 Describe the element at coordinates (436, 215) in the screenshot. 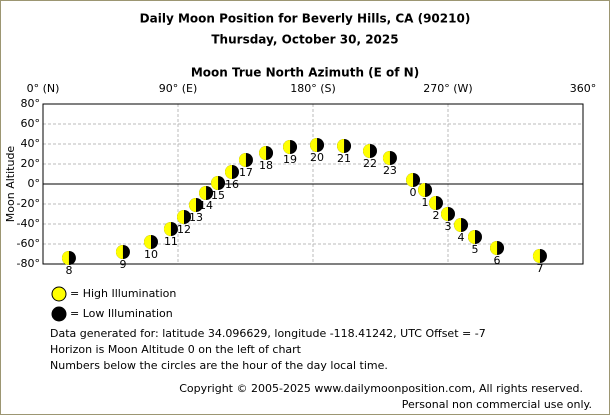

I see `hour-label: 2` at that location.